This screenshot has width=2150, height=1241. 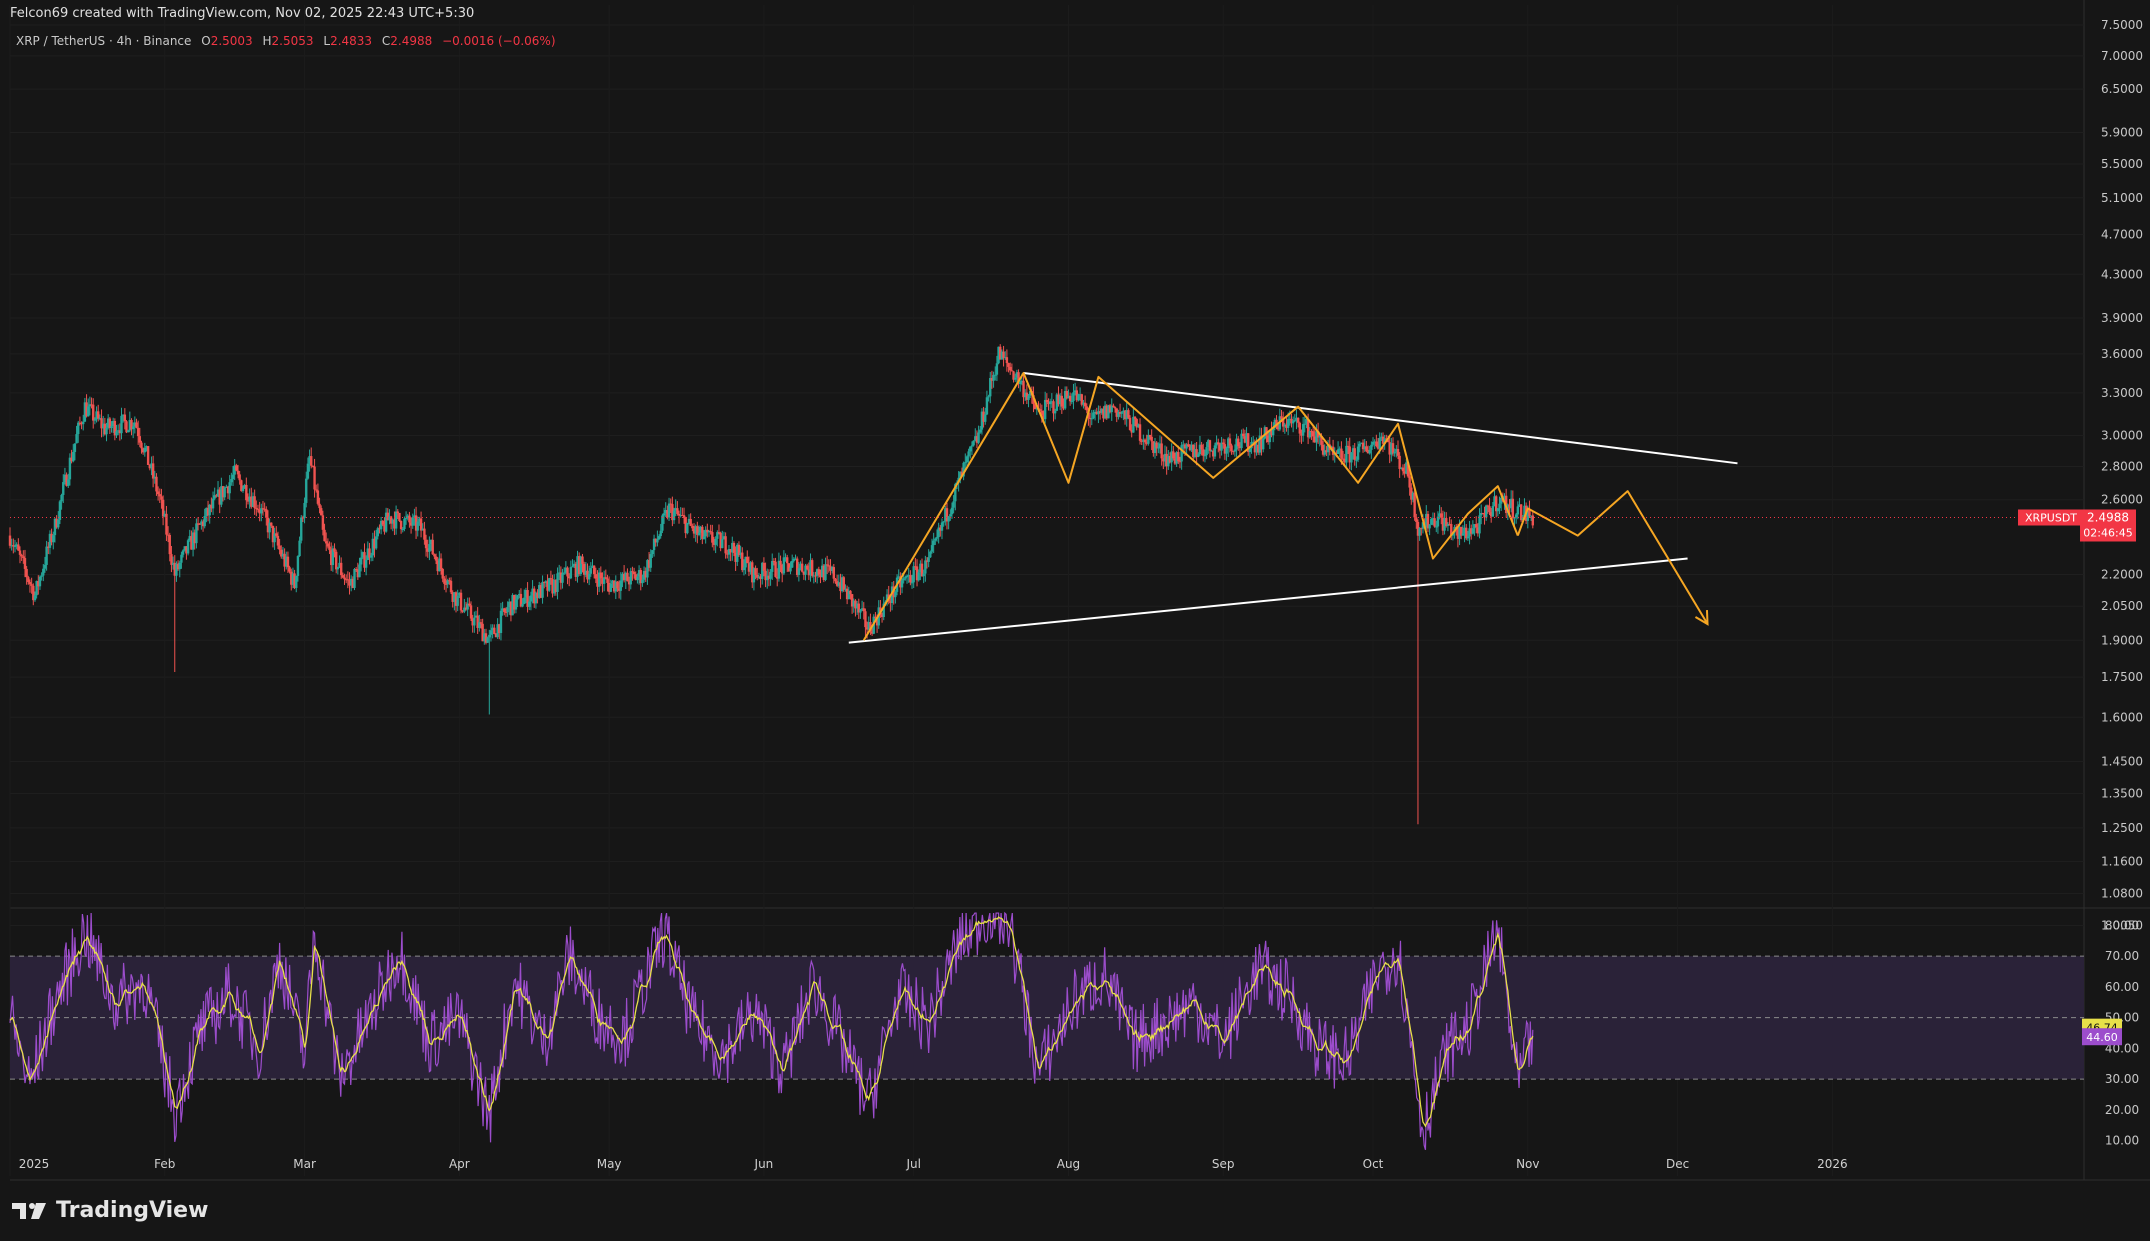 What do you see at coordinates (2122, 925) in the screenshot?
I see `rsi-tick-label: 80.00` at bounding box center [2122, 925].